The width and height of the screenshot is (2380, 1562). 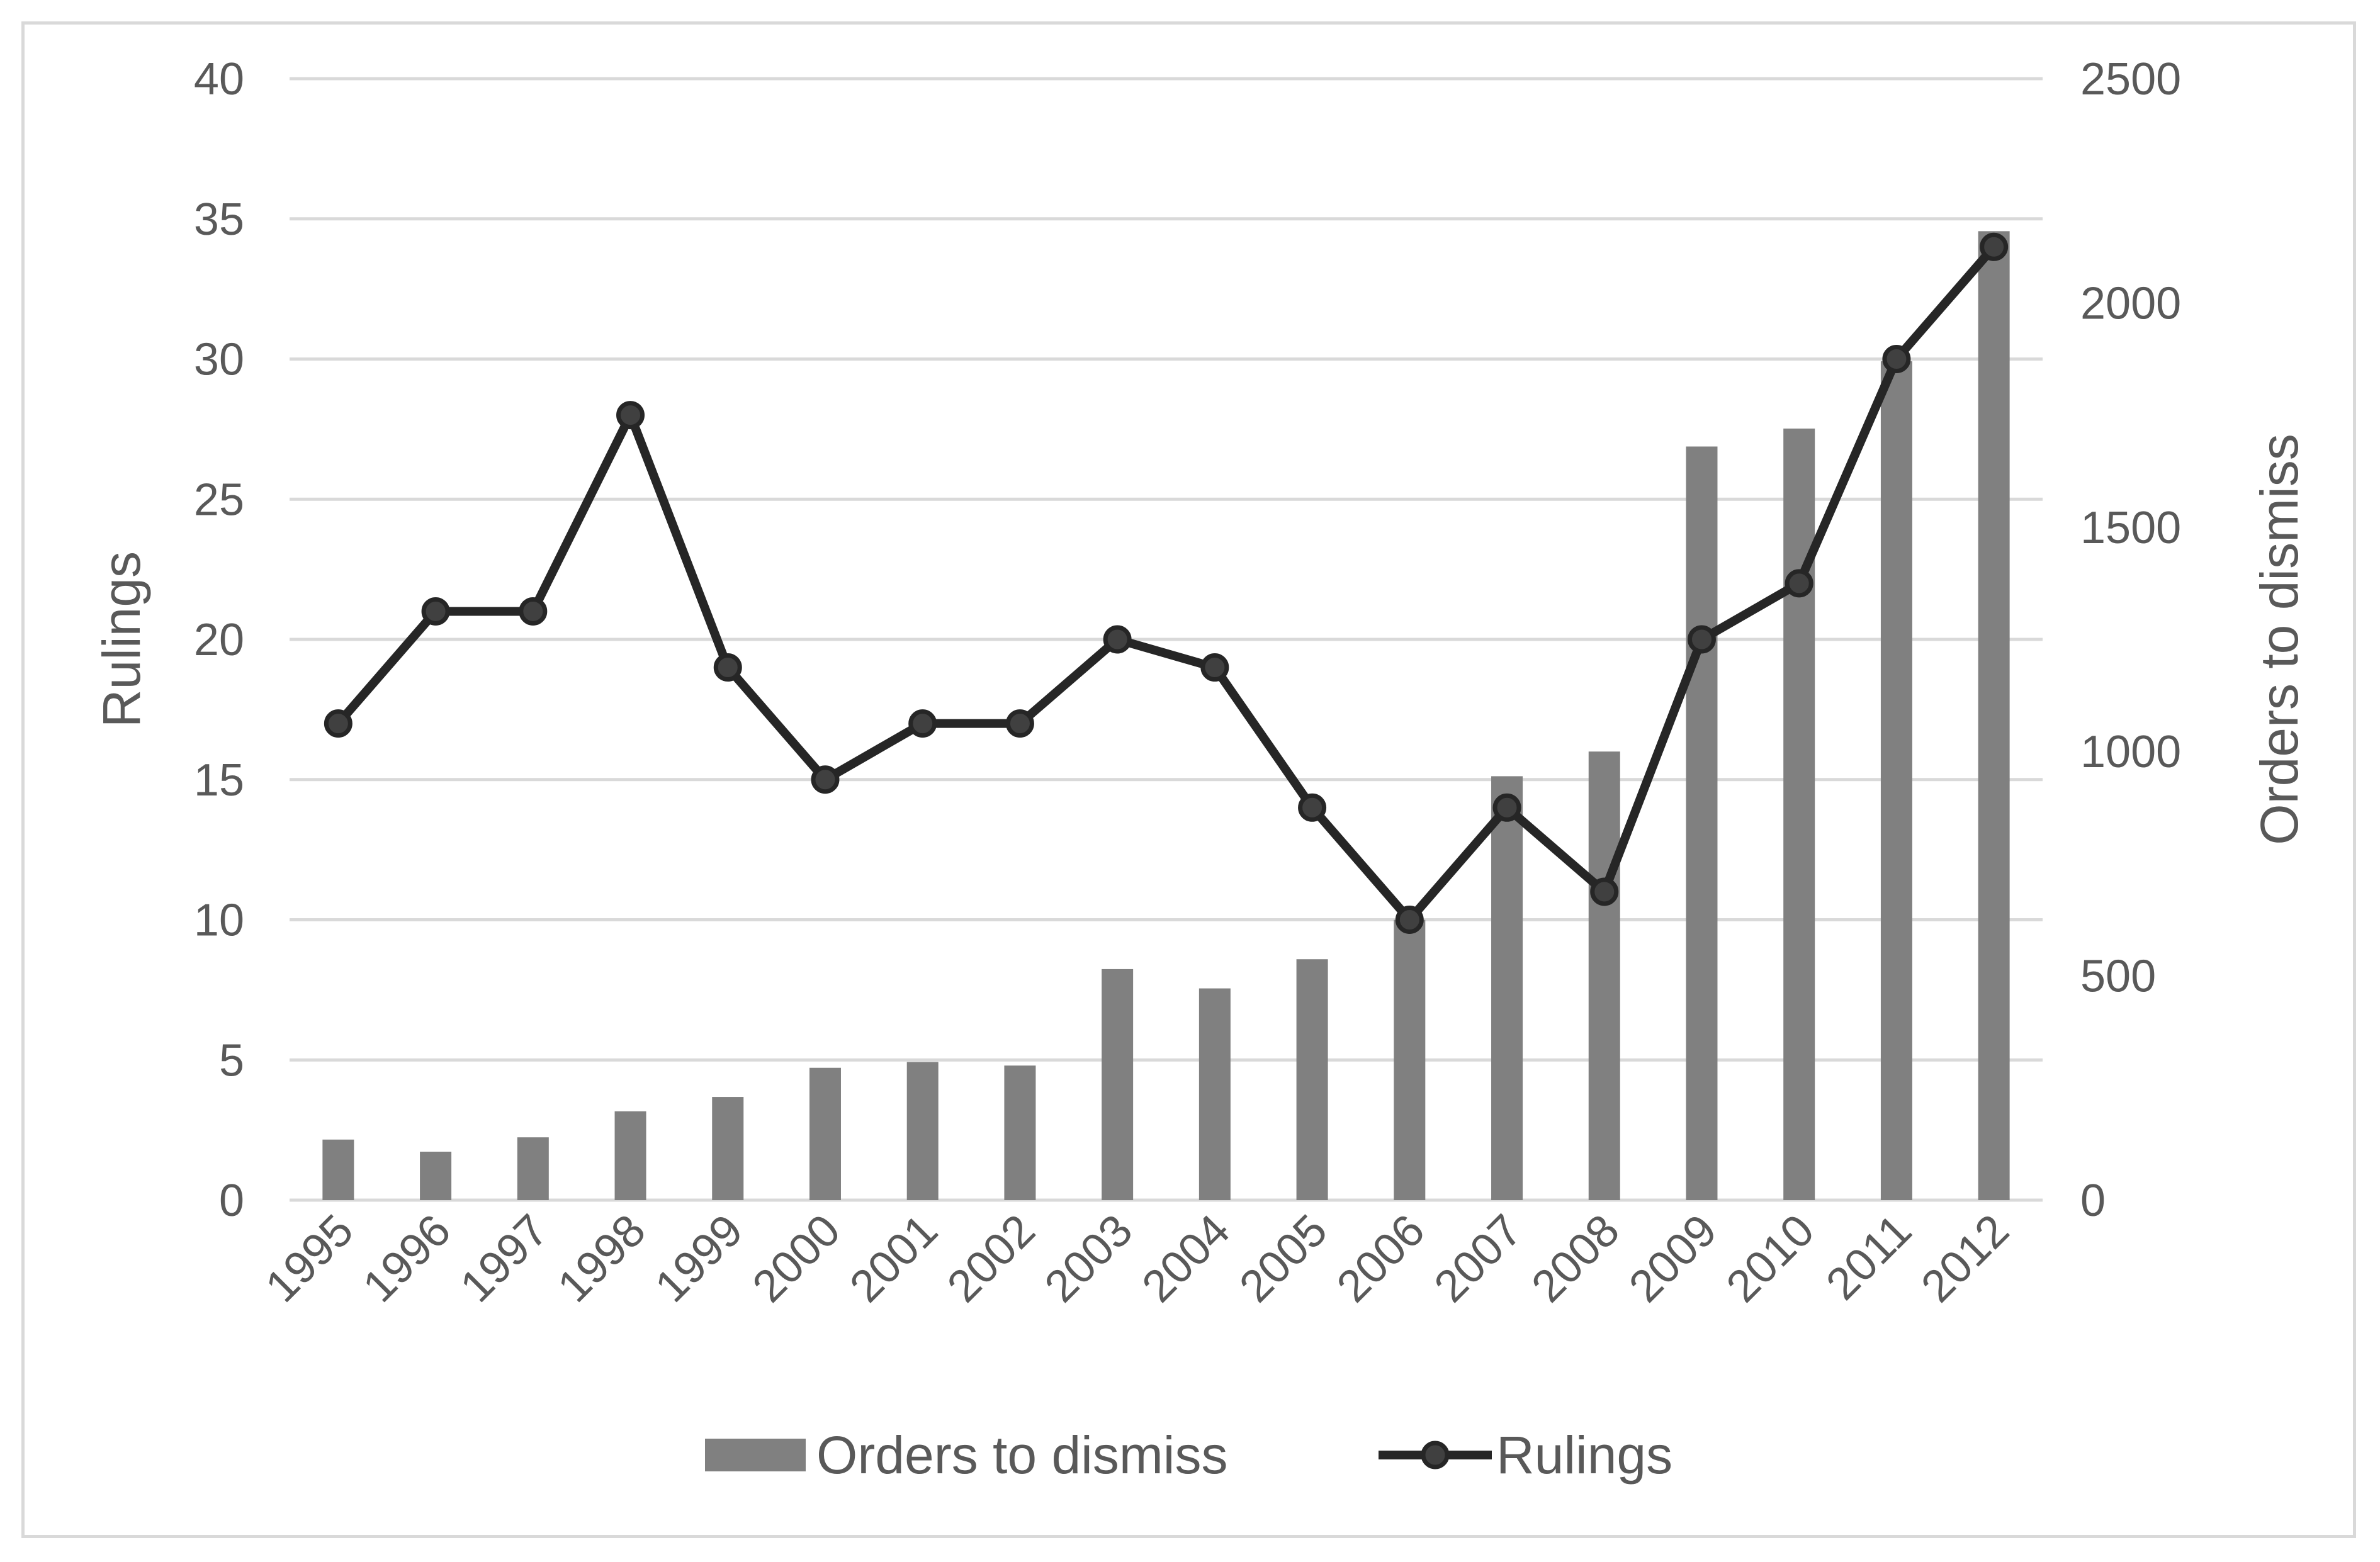 I want to click on left-tick-label: 0, so click(x=231, y=1201).